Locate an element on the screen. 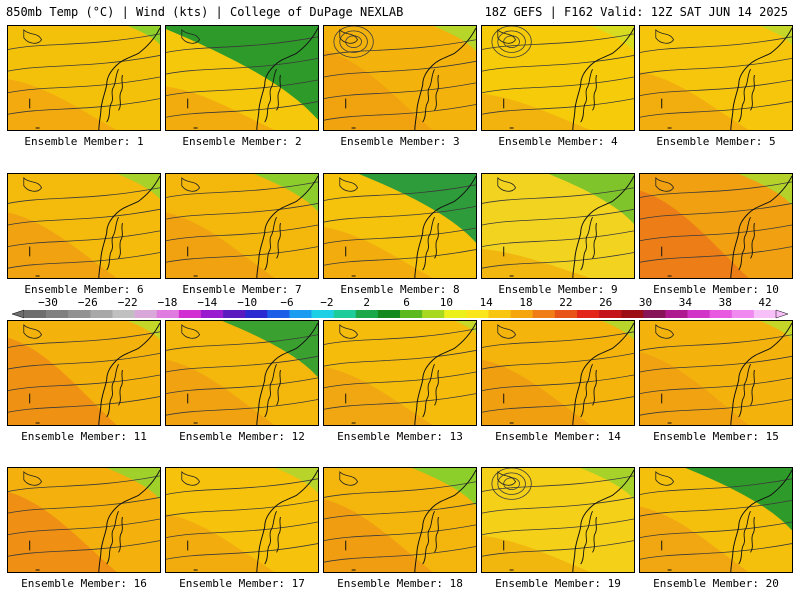  colorbar-tick-label: −22 is located at coordinates (128, 302).